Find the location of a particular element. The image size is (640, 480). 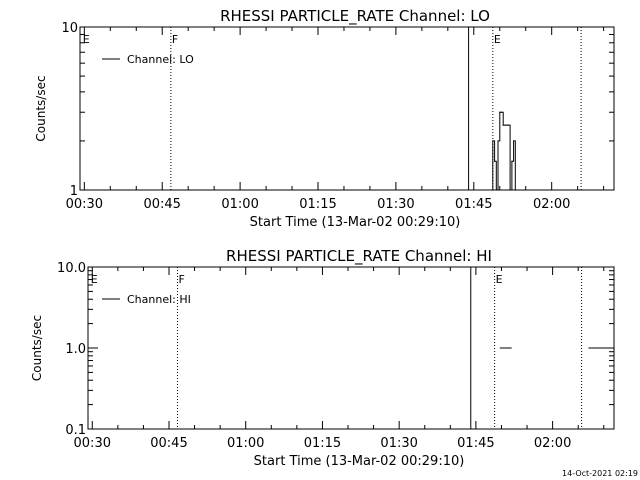

legend-label: Channel: HI is located at coordinates (159, 299).